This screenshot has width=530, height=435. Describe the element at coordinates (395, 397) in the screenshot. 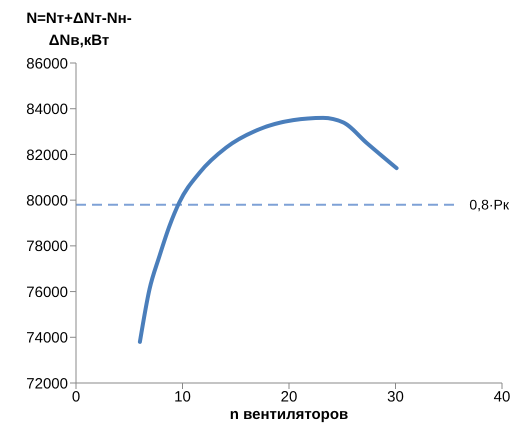

I see `x-tick-label: 30` at that location.